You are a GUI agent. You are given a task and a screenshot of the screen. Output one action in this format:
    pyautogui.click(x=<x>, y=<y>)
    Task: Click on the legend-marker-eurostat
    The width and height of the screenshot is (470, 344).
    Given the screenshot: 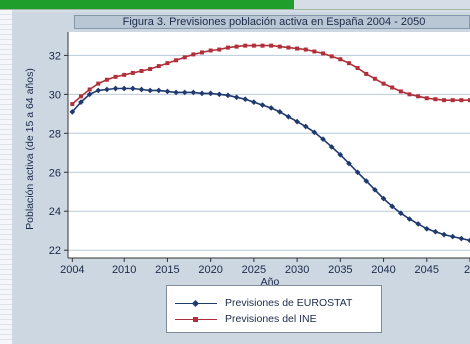 What is the action you would take?
    pyautogui.click(x=195, y=303)
    